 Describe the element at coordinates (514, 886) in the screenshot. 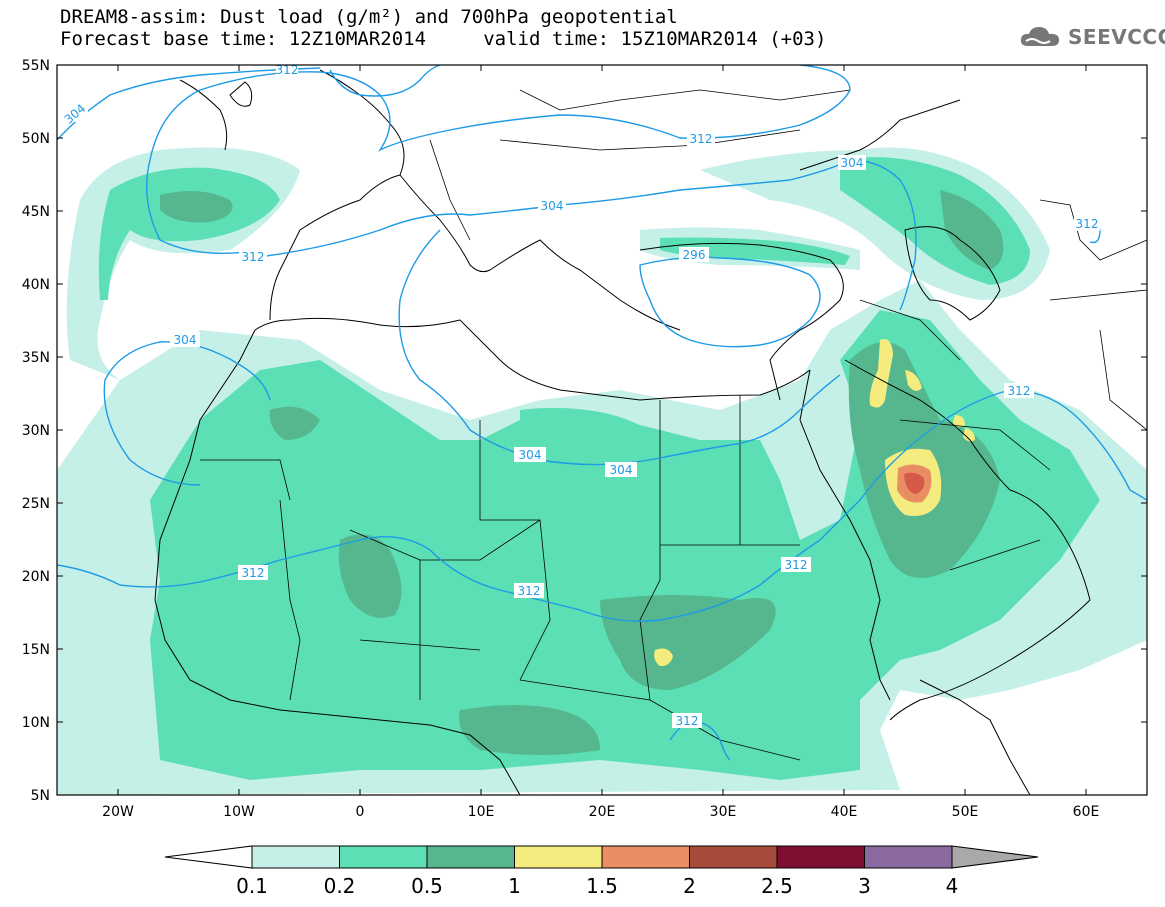

I see `colorbar-label: 1` at that location.